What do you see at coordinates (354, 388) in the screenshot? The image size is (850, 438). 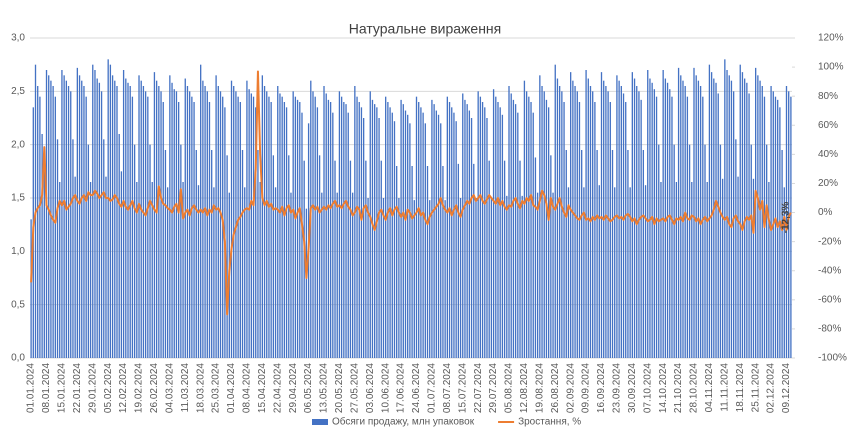 I see `x-tick-label: 27.05.2024` at bounding box center [354, 388].